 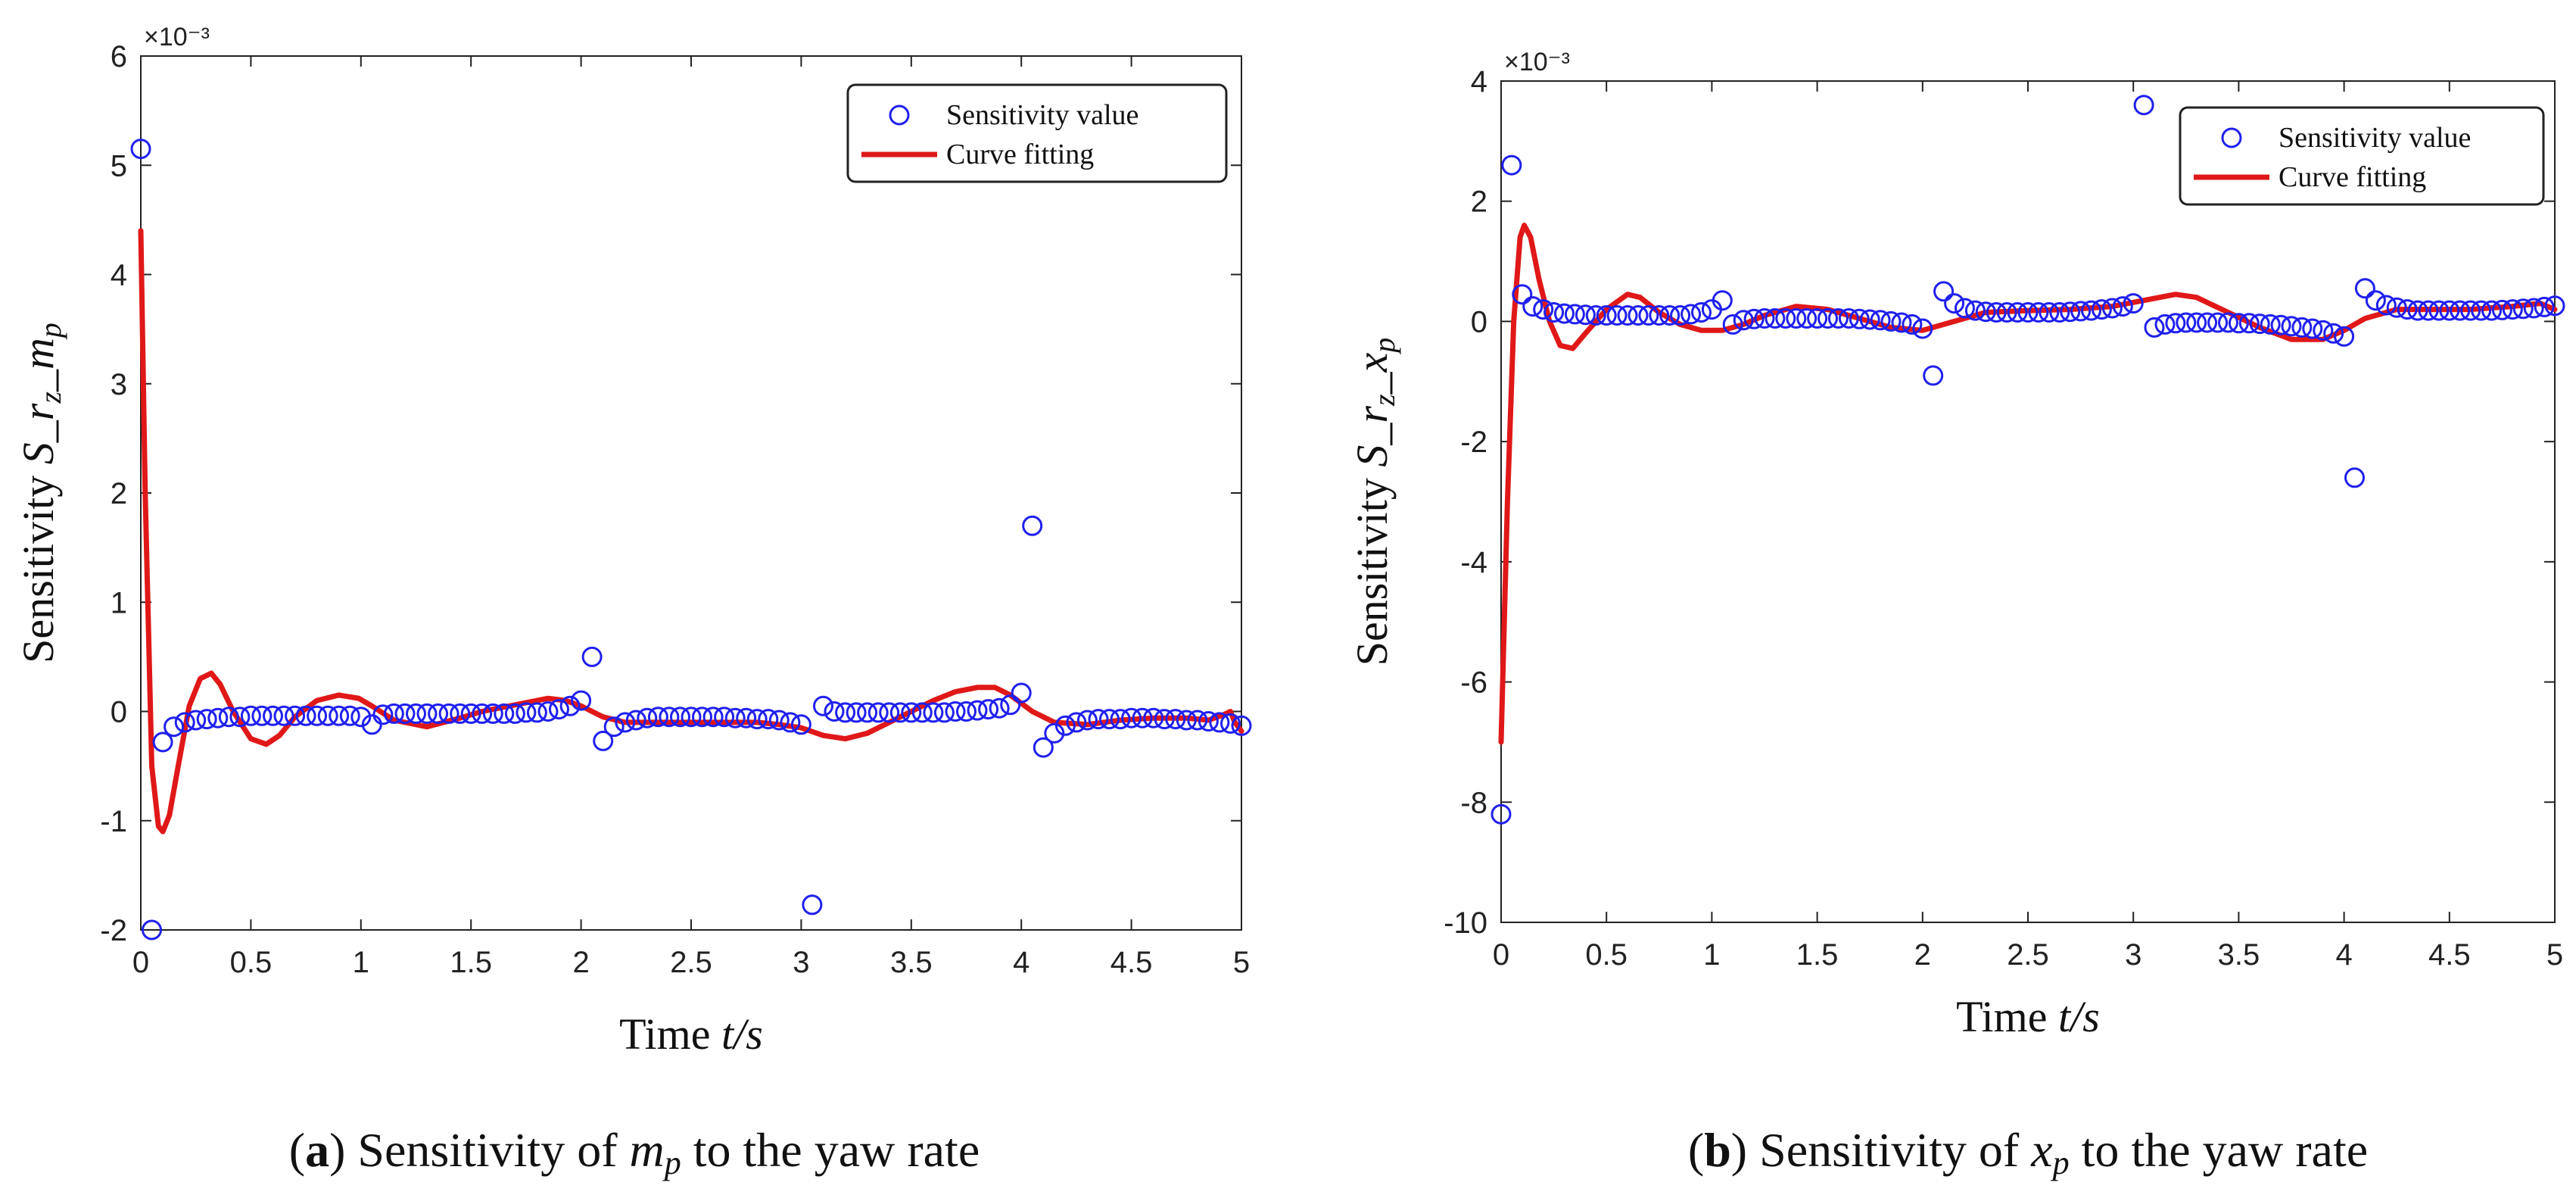 I want to click on caption-open: (, so click(x=297, y=1150).